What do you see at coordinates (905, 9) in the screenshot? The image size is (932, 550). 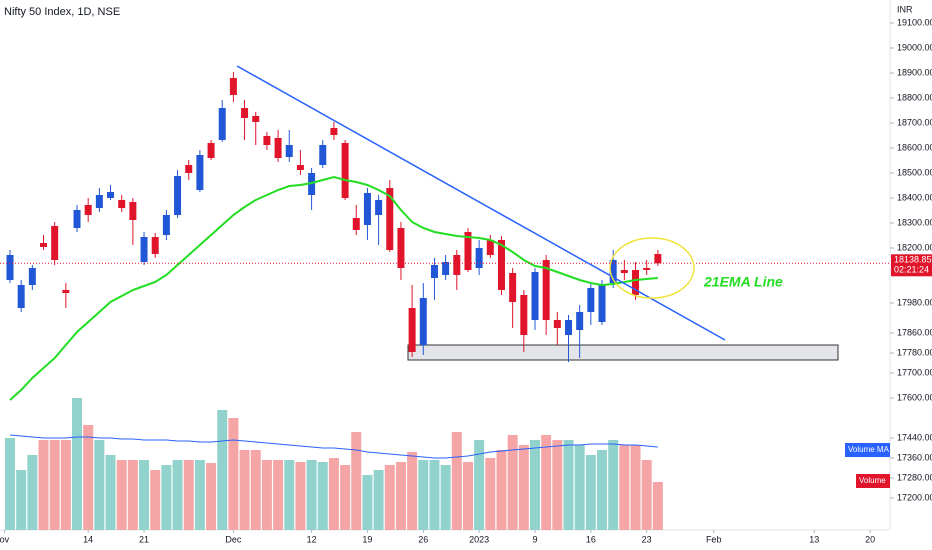 I see `currency-label: INR` at bounding box center [905, 9].